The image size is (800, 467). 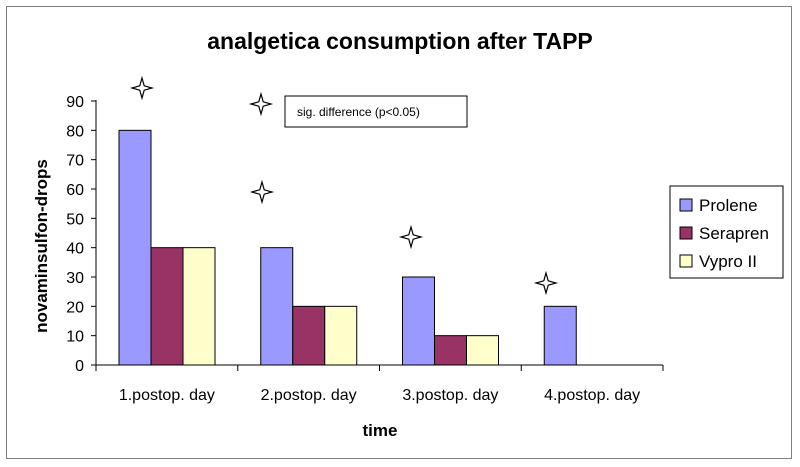 What do you see at coordinates (167, 395) in the screenshot?
I see `x-tick-label: 1.postop. day` at bounding box center [167, 395].